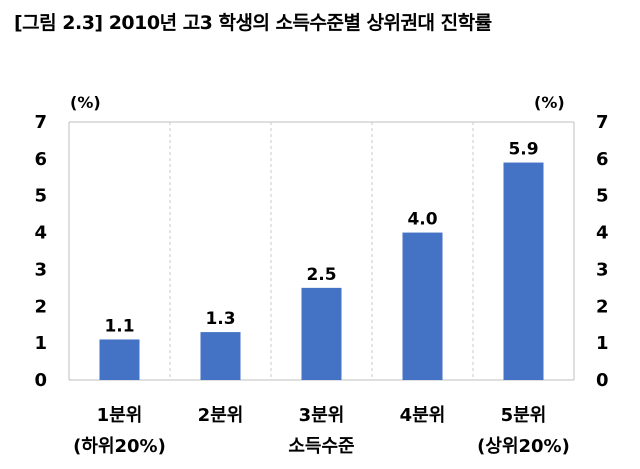  Describe the element at coordinates (602, 159) in the screenshot. I see `y-tick-label-right: 6` at that location.